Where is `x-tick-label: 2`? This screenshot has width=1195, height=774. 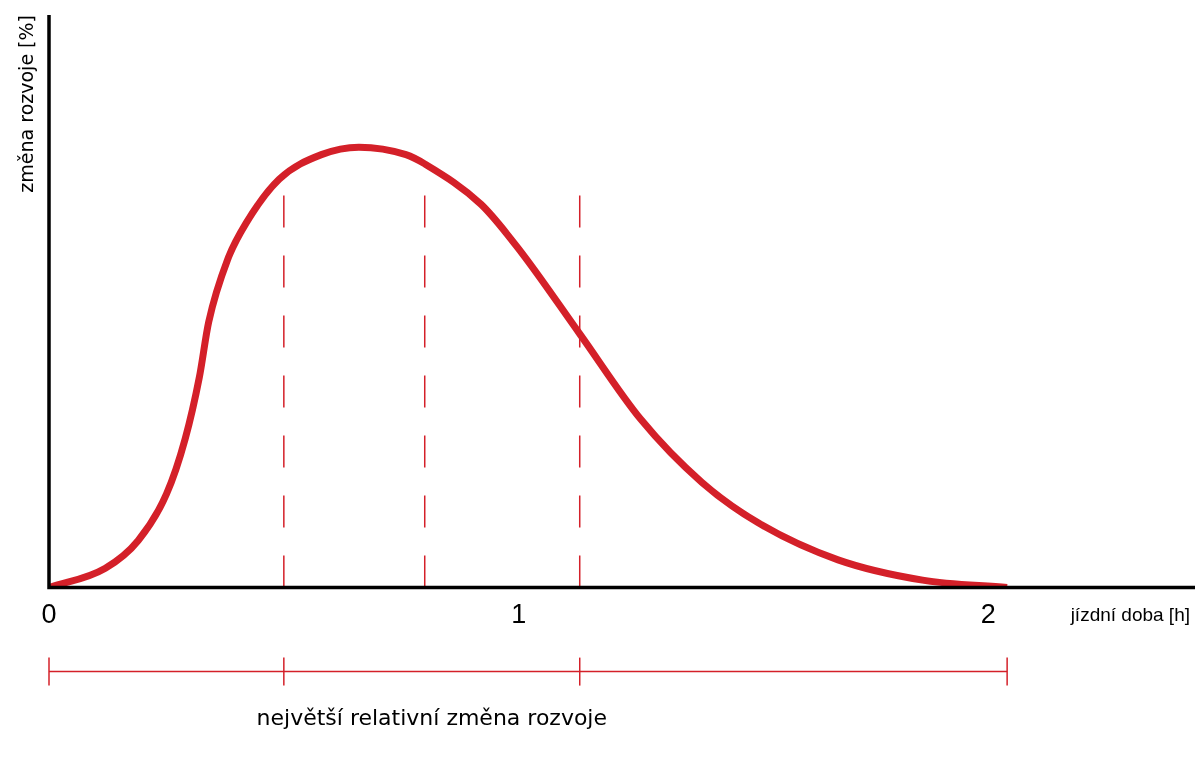
x-tick-label: 2 is located at coordinates (988, 614).